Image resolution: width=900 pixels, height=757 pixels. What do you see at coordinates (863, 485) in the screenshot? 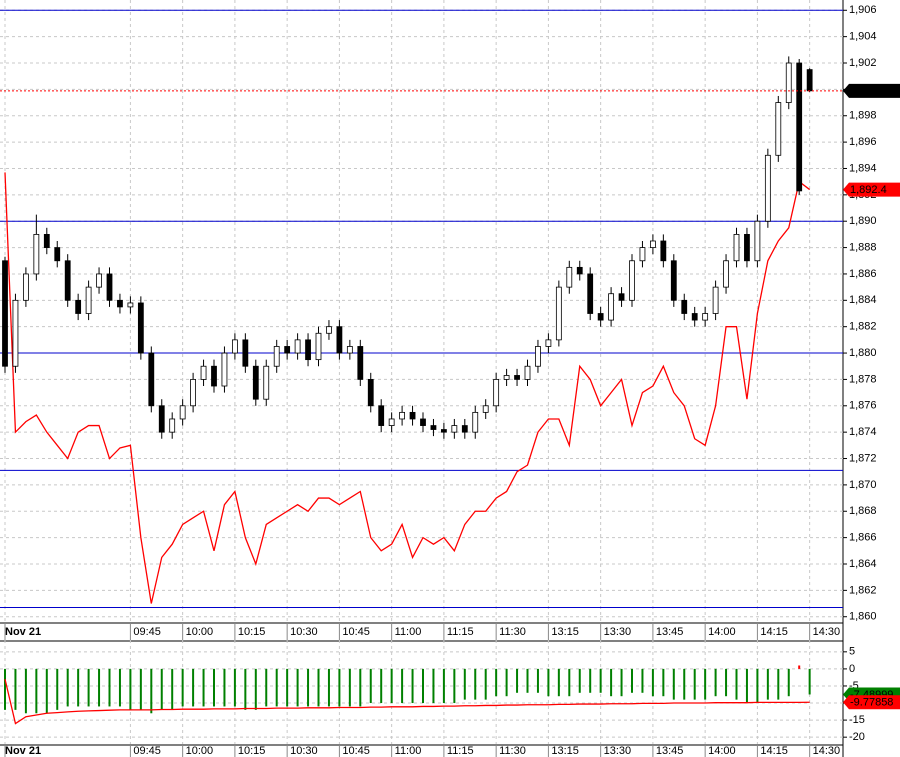
I see `y-tick-label: 1,870` at bounding box center [863, 485].